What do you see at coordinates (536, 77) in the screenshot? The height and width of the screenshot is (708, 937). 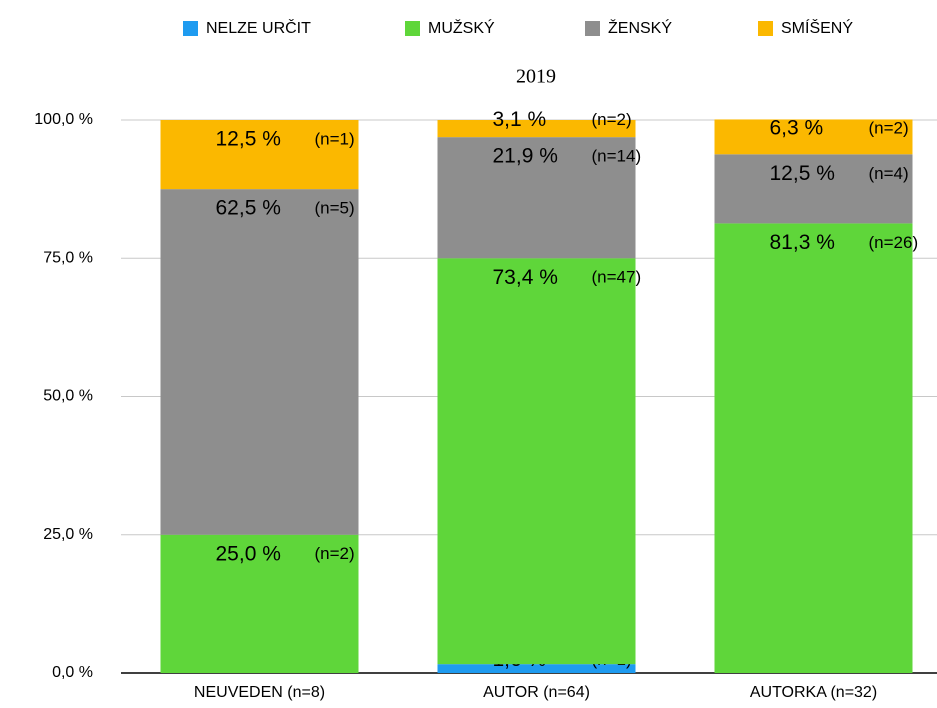 I see `chart-title: 2019` at bounding box center [536, 77].